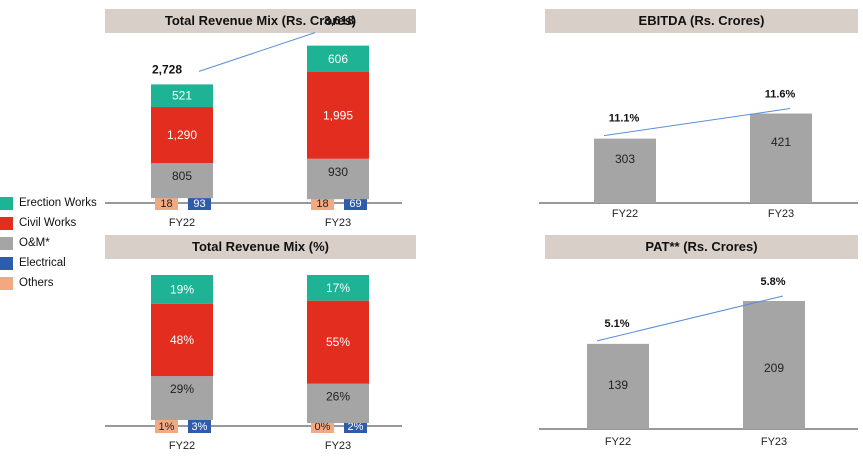 This screenshot has height=458, width=863. I want to click on legend-label: O&M*, so click(34, 243).